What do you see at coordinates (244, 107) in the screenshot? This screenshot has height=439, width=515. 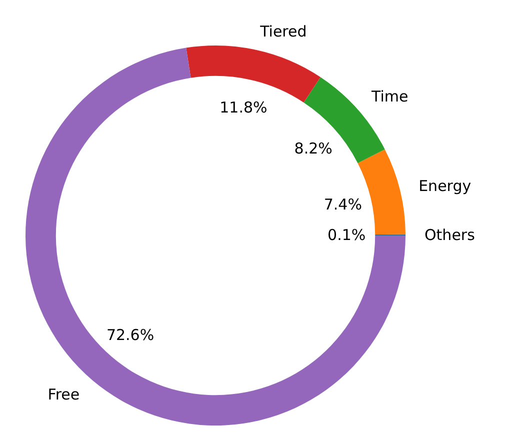 I see `data-label: 11.8%` at bounding box center [244, 107].